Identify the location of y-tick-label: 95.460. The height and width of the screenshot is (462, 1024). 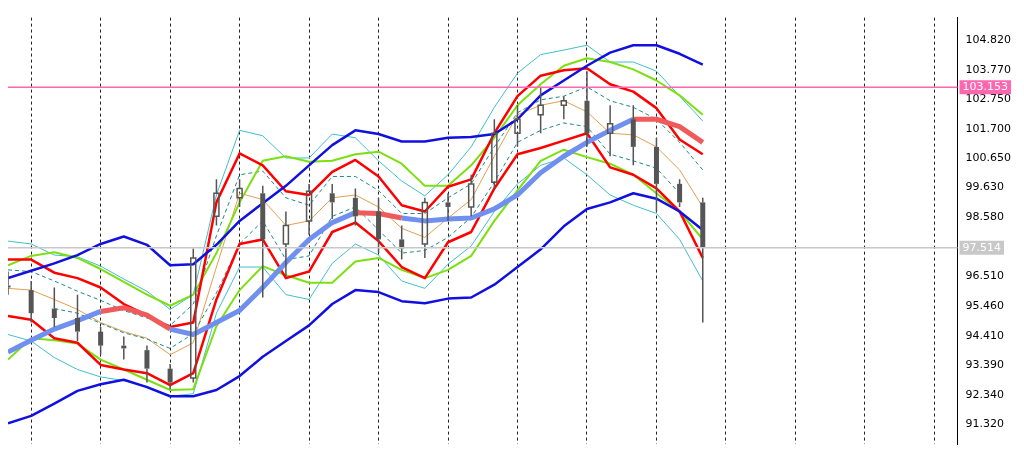
(985, 306).